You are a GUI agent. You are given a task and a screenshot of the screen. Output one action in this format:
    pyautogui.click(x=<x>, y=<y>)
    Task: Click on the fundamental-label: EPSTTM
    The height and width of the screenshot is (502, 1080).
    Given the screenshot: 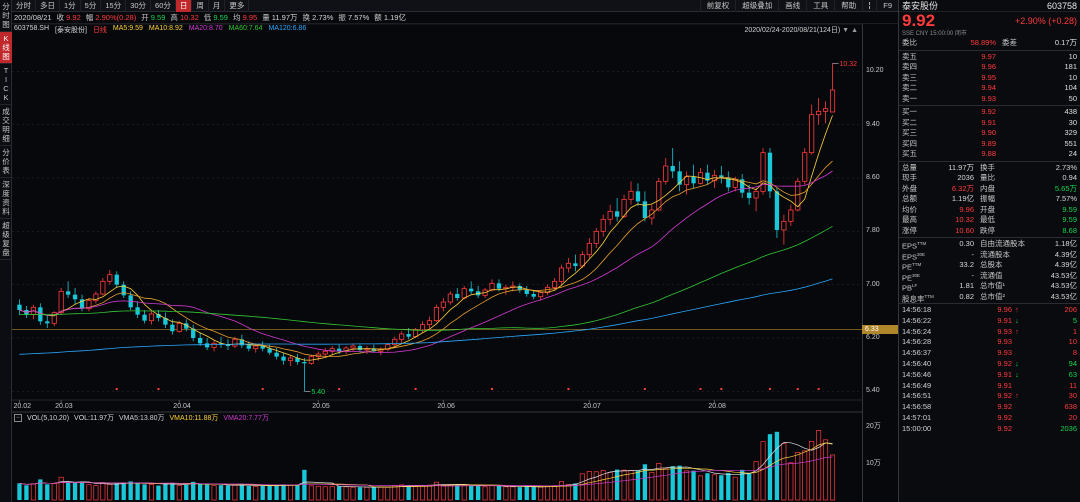 What is the action you would take?
    pyautogui.click(x=919, y=245)
    